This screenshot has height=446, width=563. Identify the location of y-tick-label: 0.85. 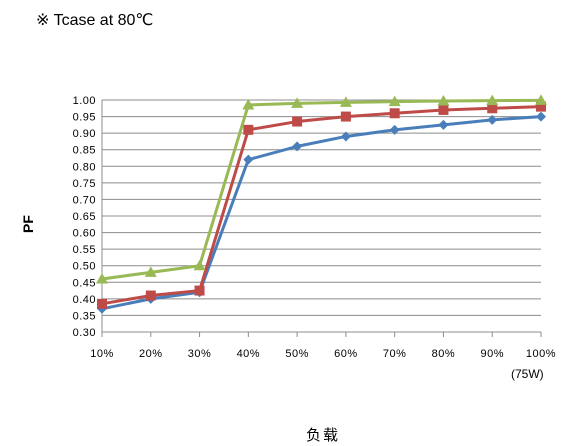
(84, 151).